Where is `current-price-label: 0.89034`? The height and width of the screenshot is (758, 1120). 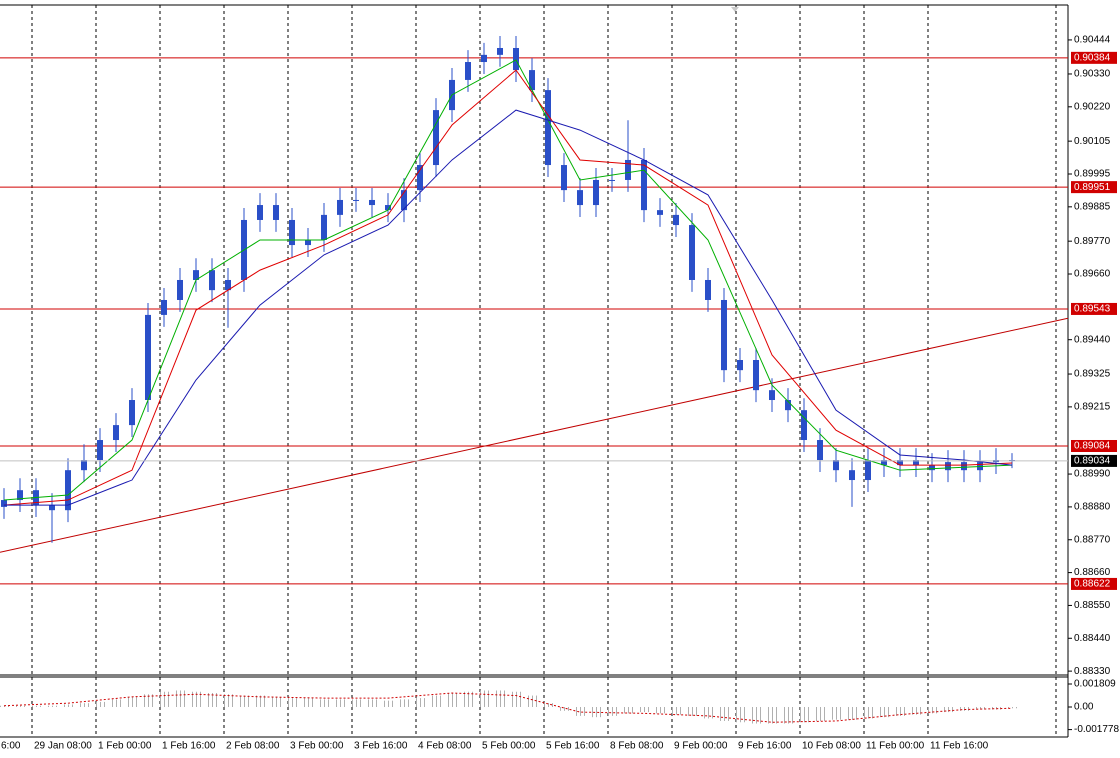 current-price-label: 0.89034 is located at coordinates (1092, 461).